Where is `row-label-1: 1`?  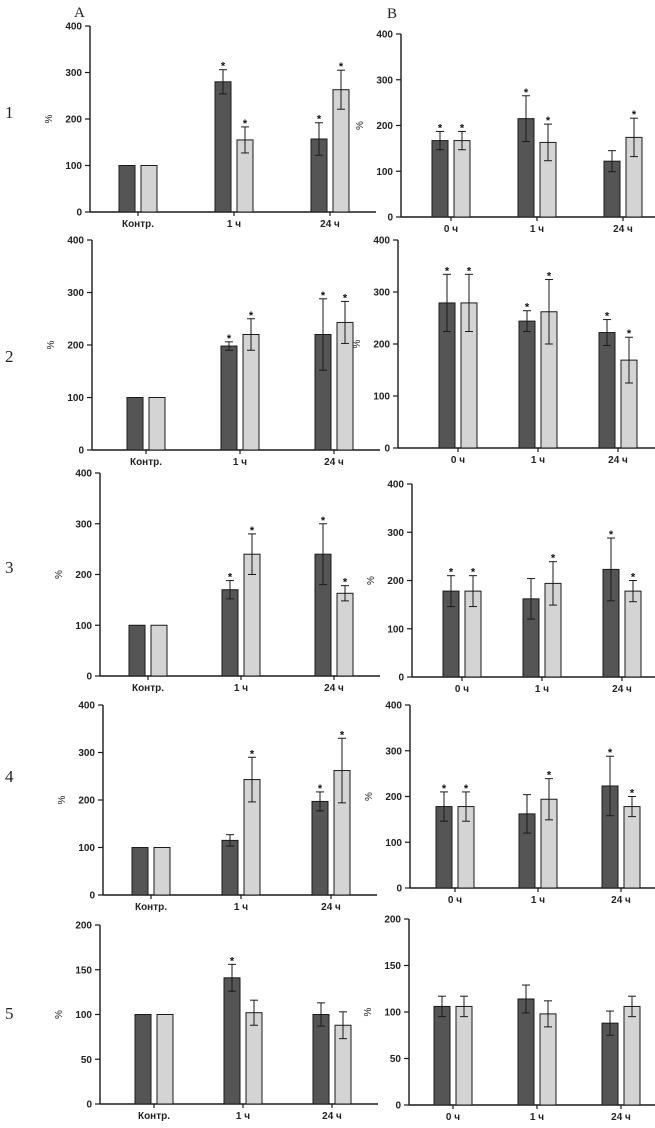 row-label-1: 1 is located at coordinates (9, 112).